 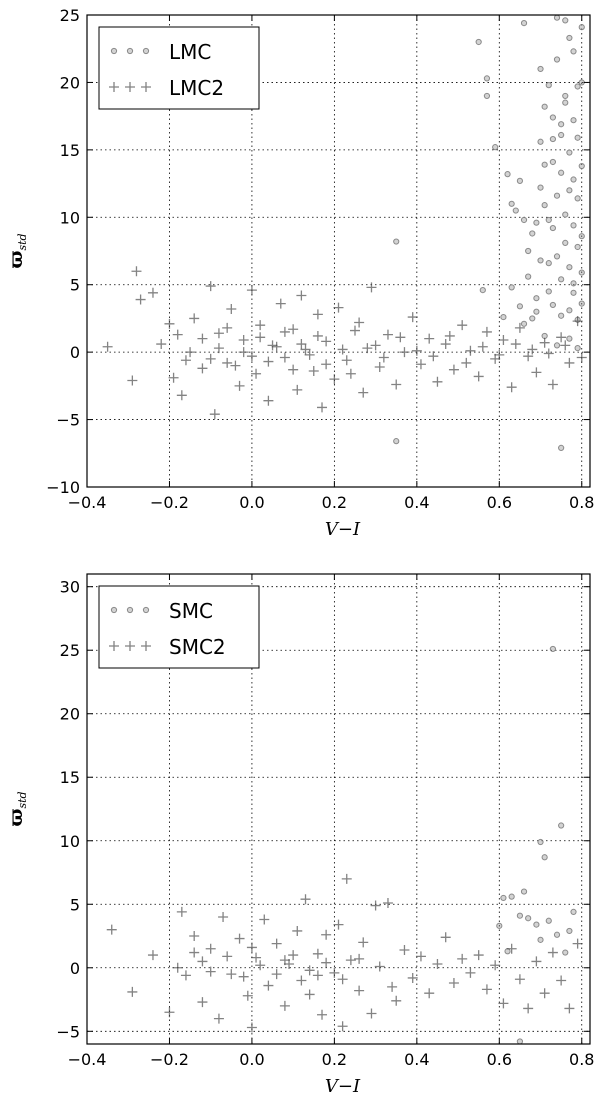 I want to click on x-tick-label: 0.0, so click(x=251, y=502).